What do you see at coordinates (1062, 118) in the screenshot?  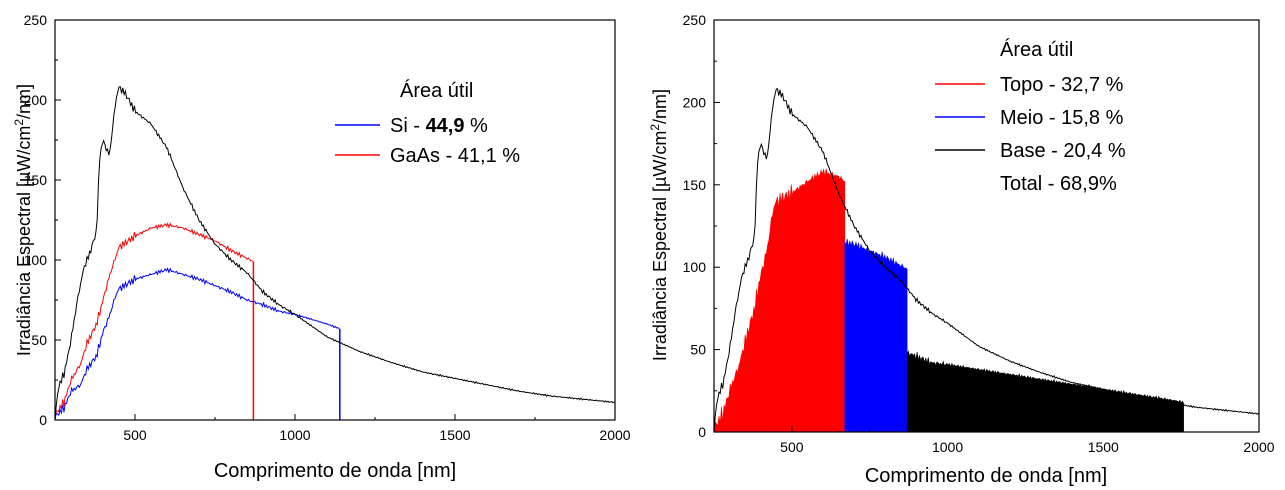 I see `right-legend-label-meio: Meio - 15,8 %` at bounding box center [1062, 118].